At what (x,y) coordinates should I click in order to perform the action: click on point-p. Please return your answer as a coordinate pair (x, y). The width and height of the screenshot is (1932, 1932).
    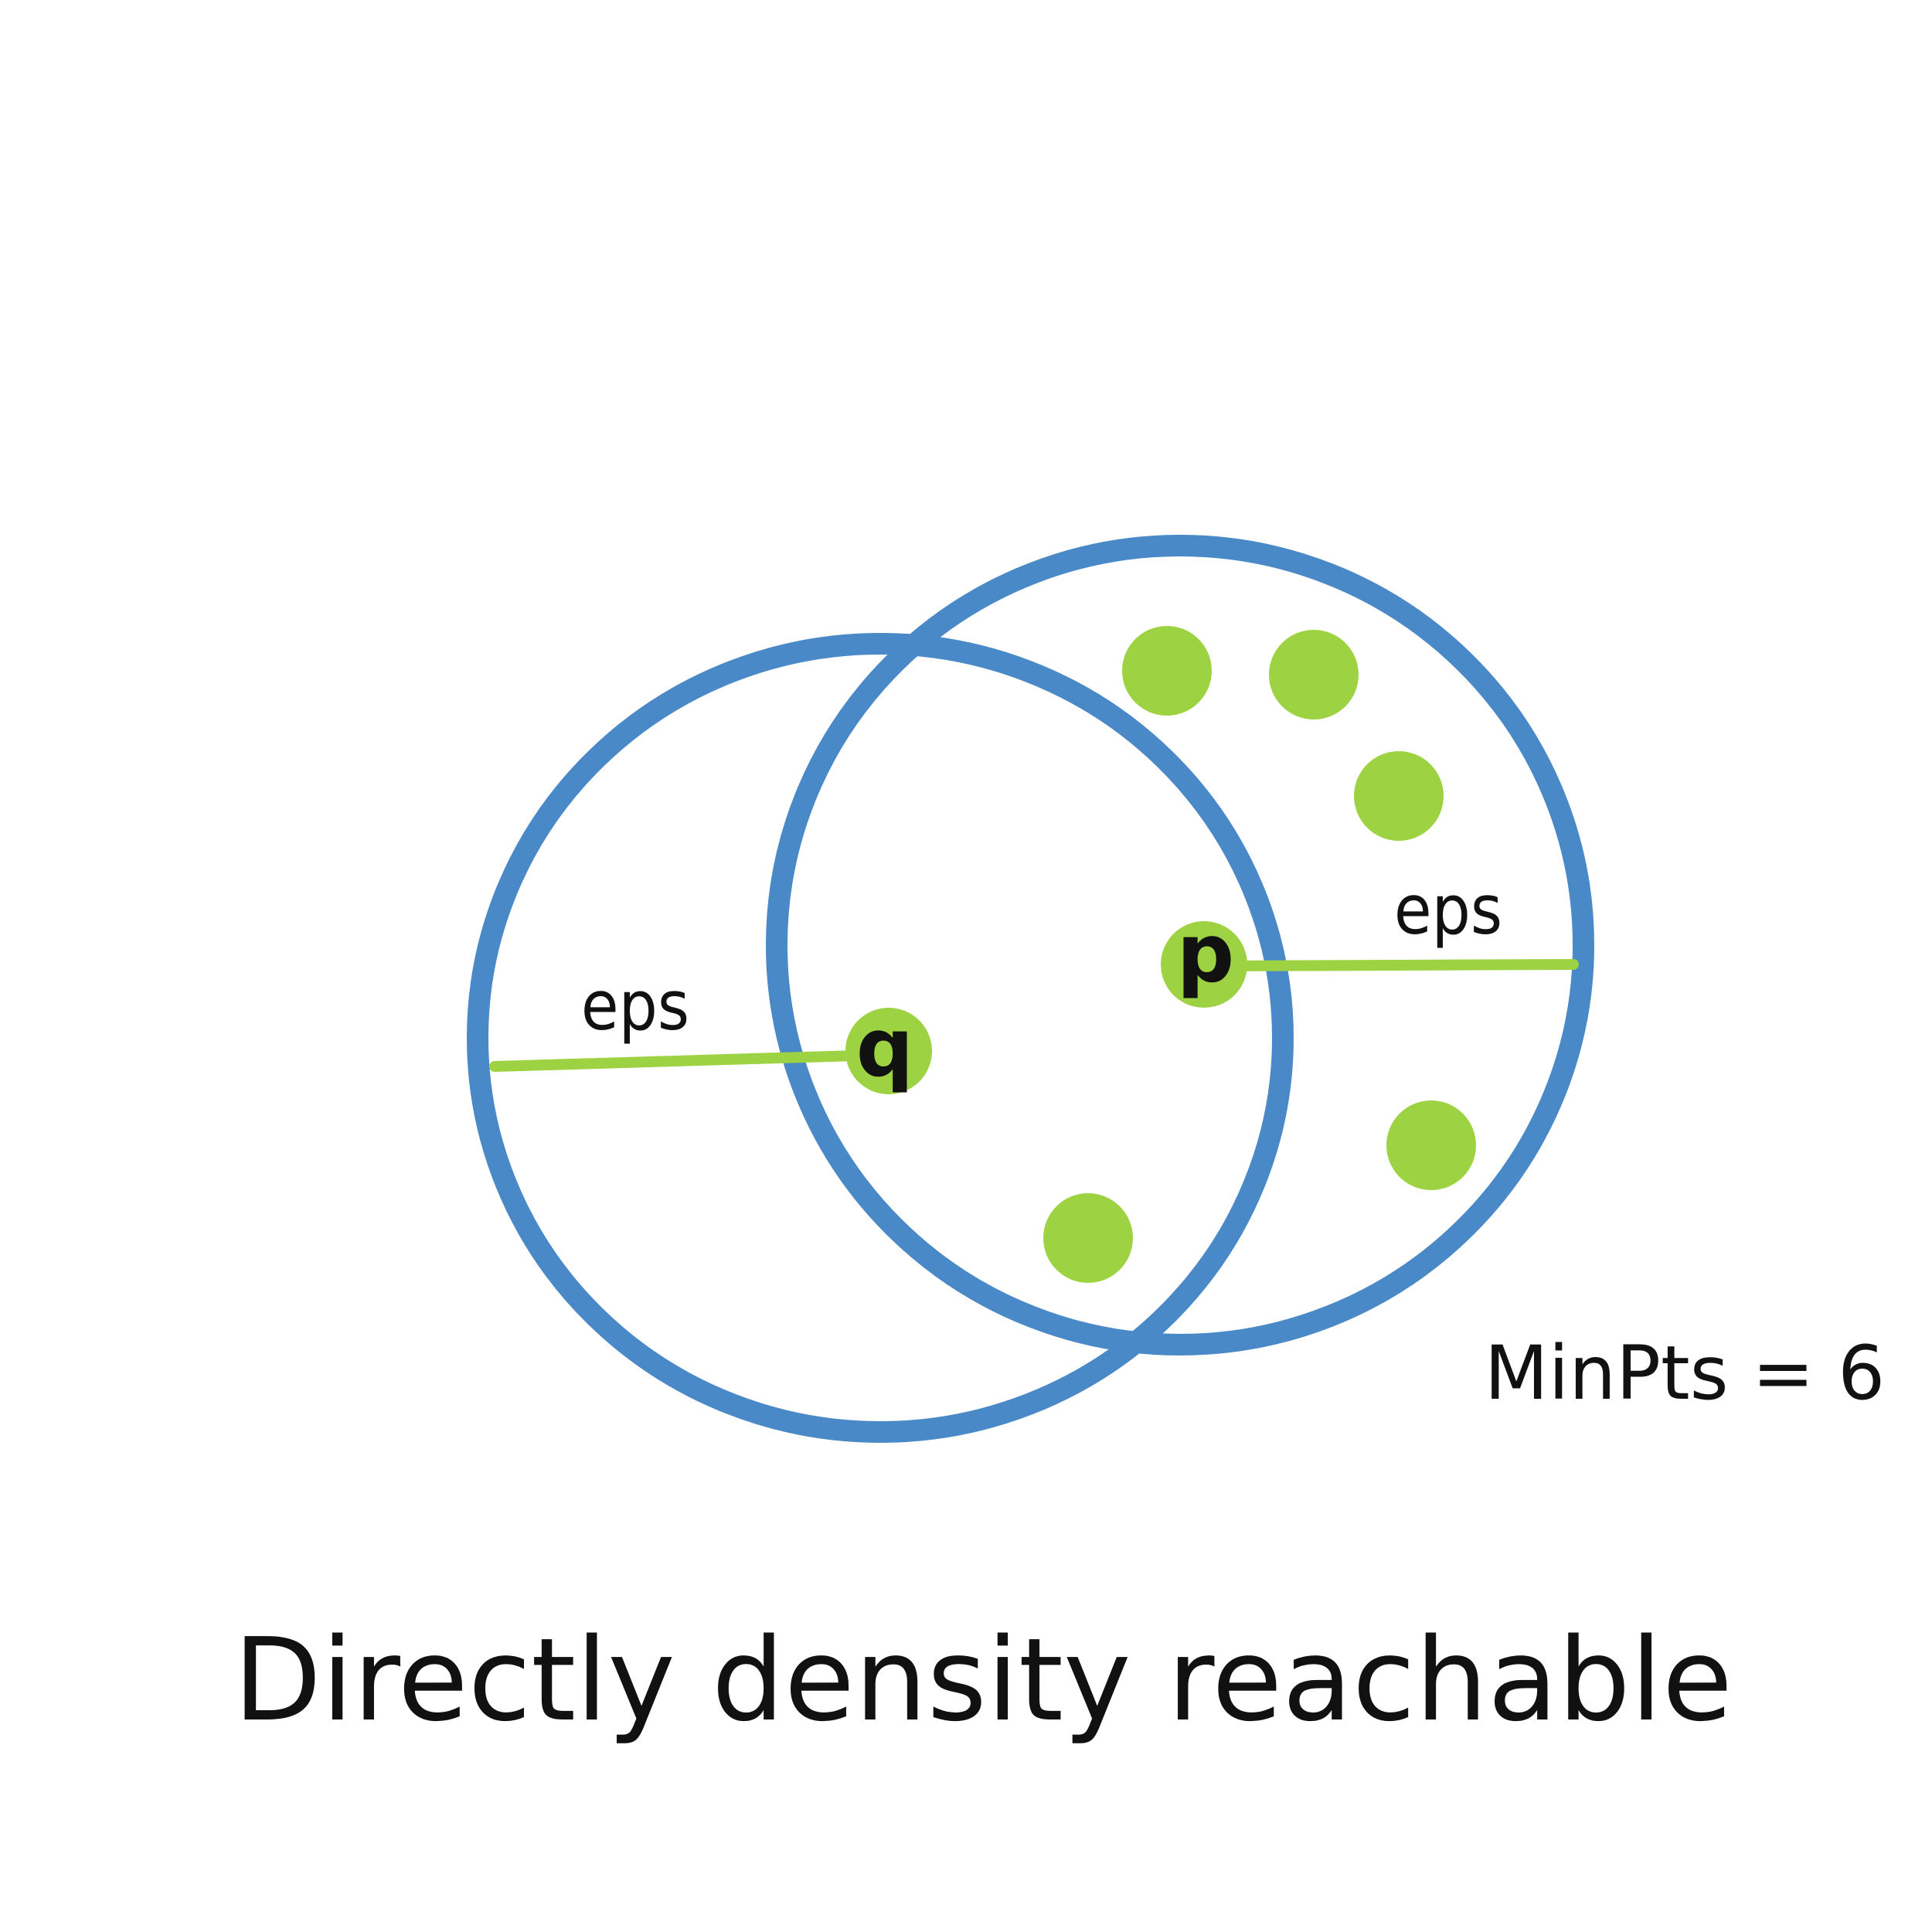
    Looking at the image, I should click on (1204, 964).